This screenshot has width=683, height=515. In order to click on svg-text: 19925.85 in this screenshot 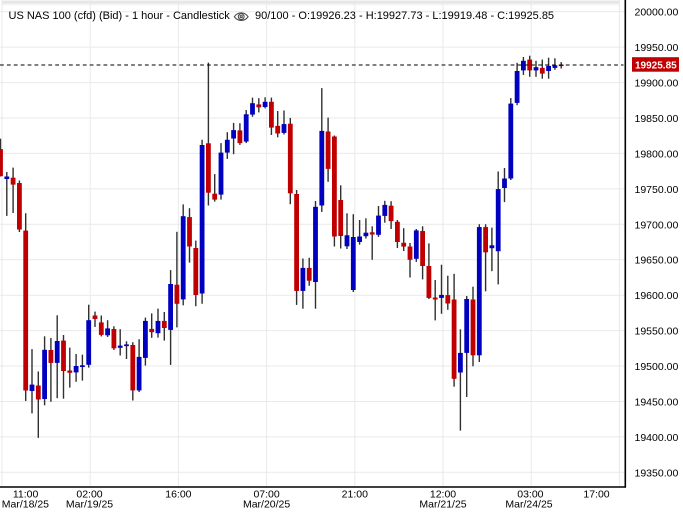, I will do `click(656, 66)`.